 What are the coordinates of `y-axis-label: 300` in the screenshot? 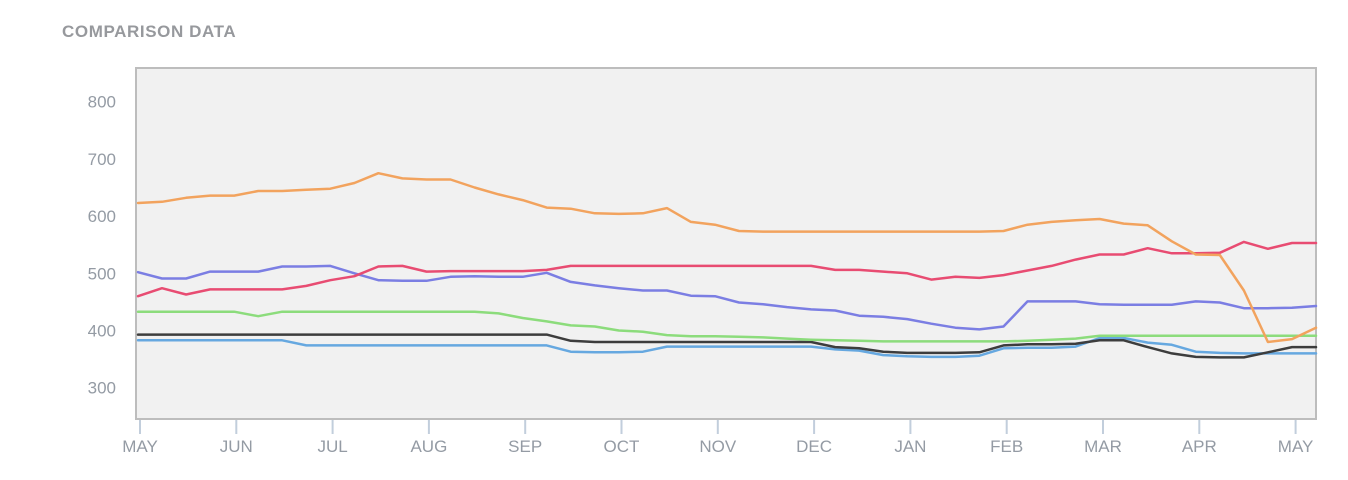 It's located at (102, 388).